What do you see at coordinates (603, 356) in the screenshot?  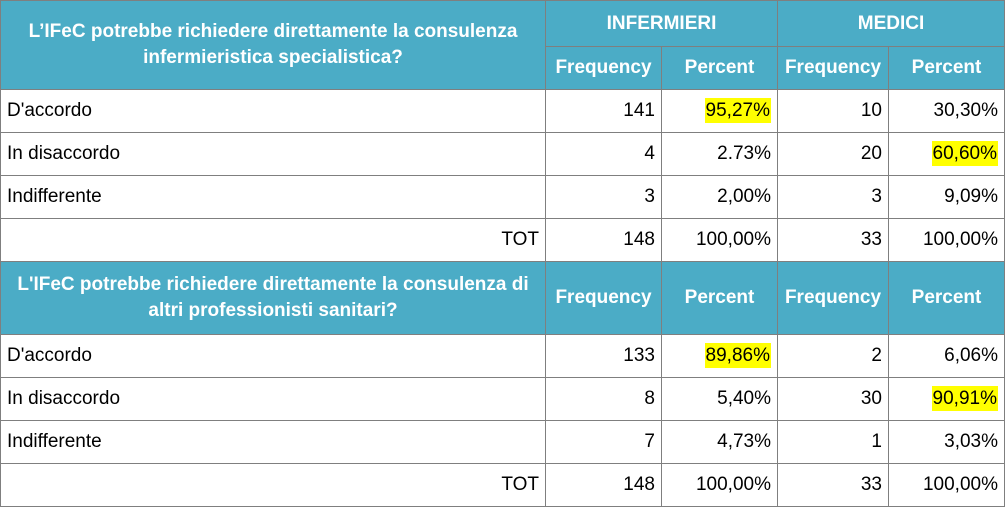 I see `inf-frequency-cell: 133` at bounding box center [603, 356].